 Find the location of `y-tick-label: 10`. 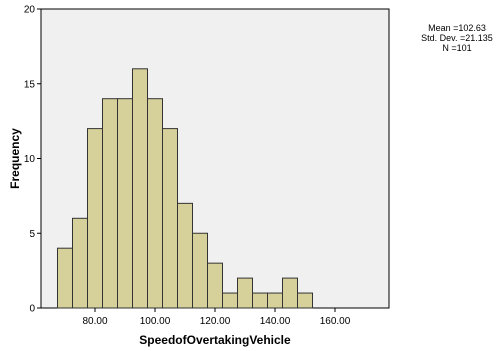

y-tick-label: 10 is located at coordinates (30, 159).